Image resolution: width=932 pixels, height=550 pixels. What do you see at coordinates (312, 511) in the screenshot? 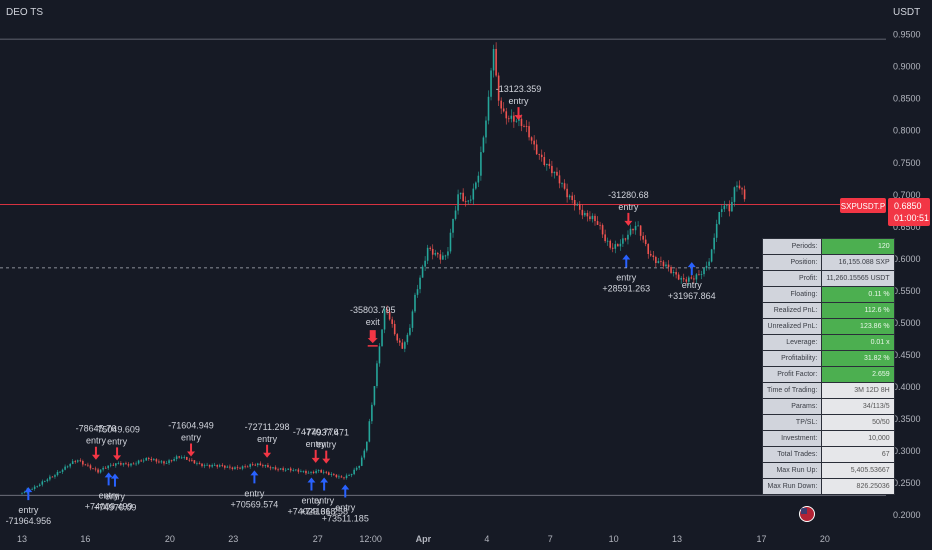
I see `signal-value: +74029.618` at bounding box center [312, 511].